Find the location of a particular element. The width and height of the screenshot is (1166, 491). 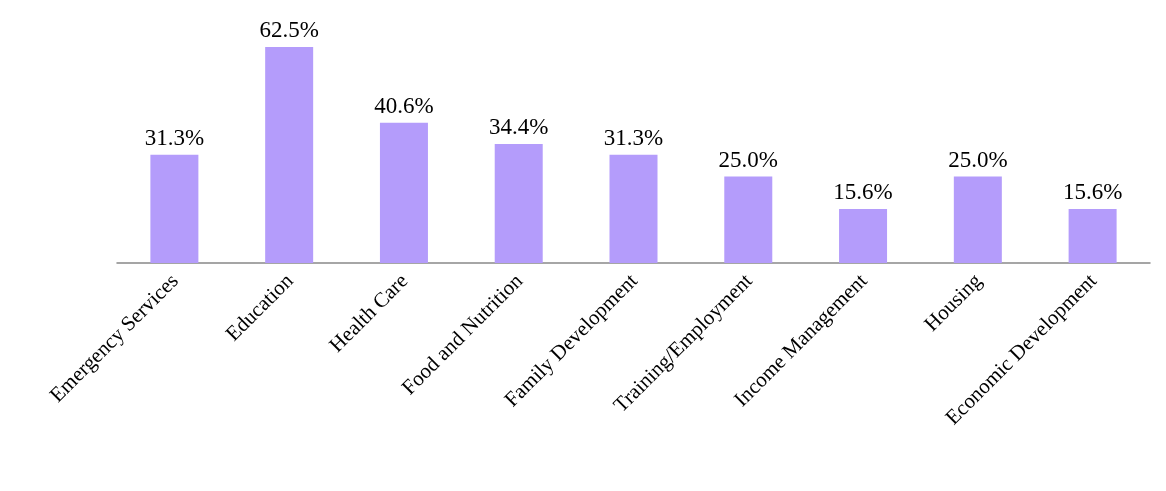

data-label: 62.5% is located at coordinates (289, 29).